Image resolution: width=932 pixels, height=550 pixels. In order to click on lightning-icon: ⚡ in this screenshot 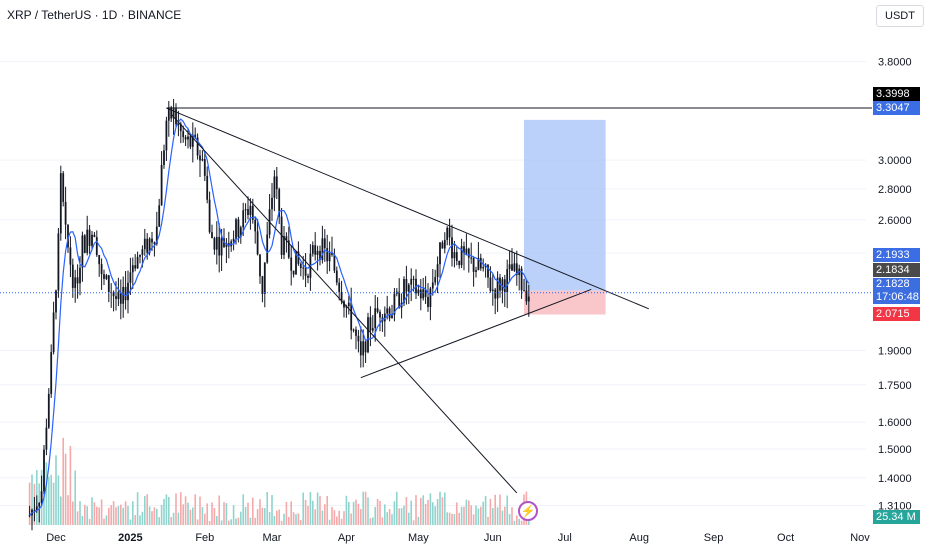, I will do `click(528, 511)`.